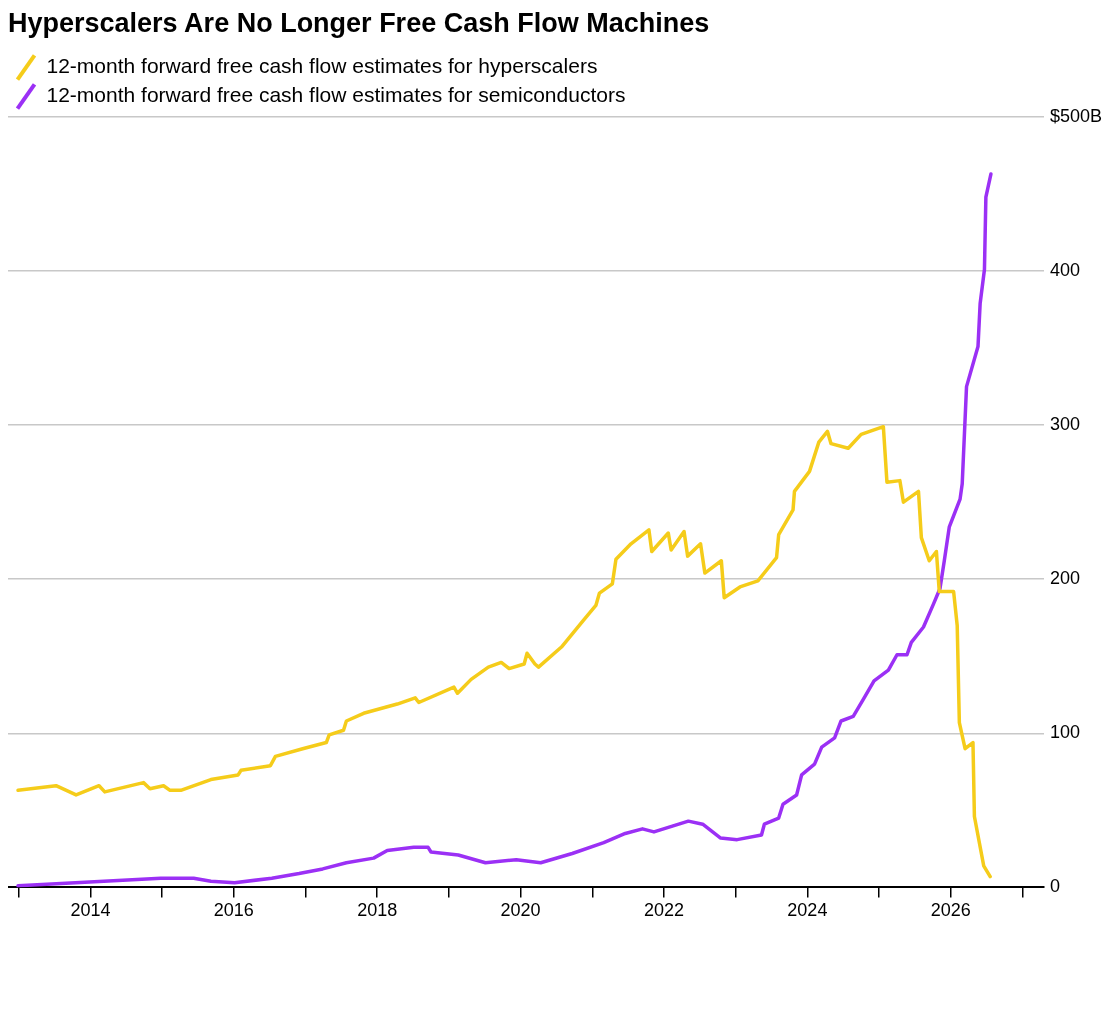 The width and height of the screenshot is (1120, 1016). Describe the element at coordinates (1054, 886) in the screenshot. I see `y-tick-label: 0` at that location.